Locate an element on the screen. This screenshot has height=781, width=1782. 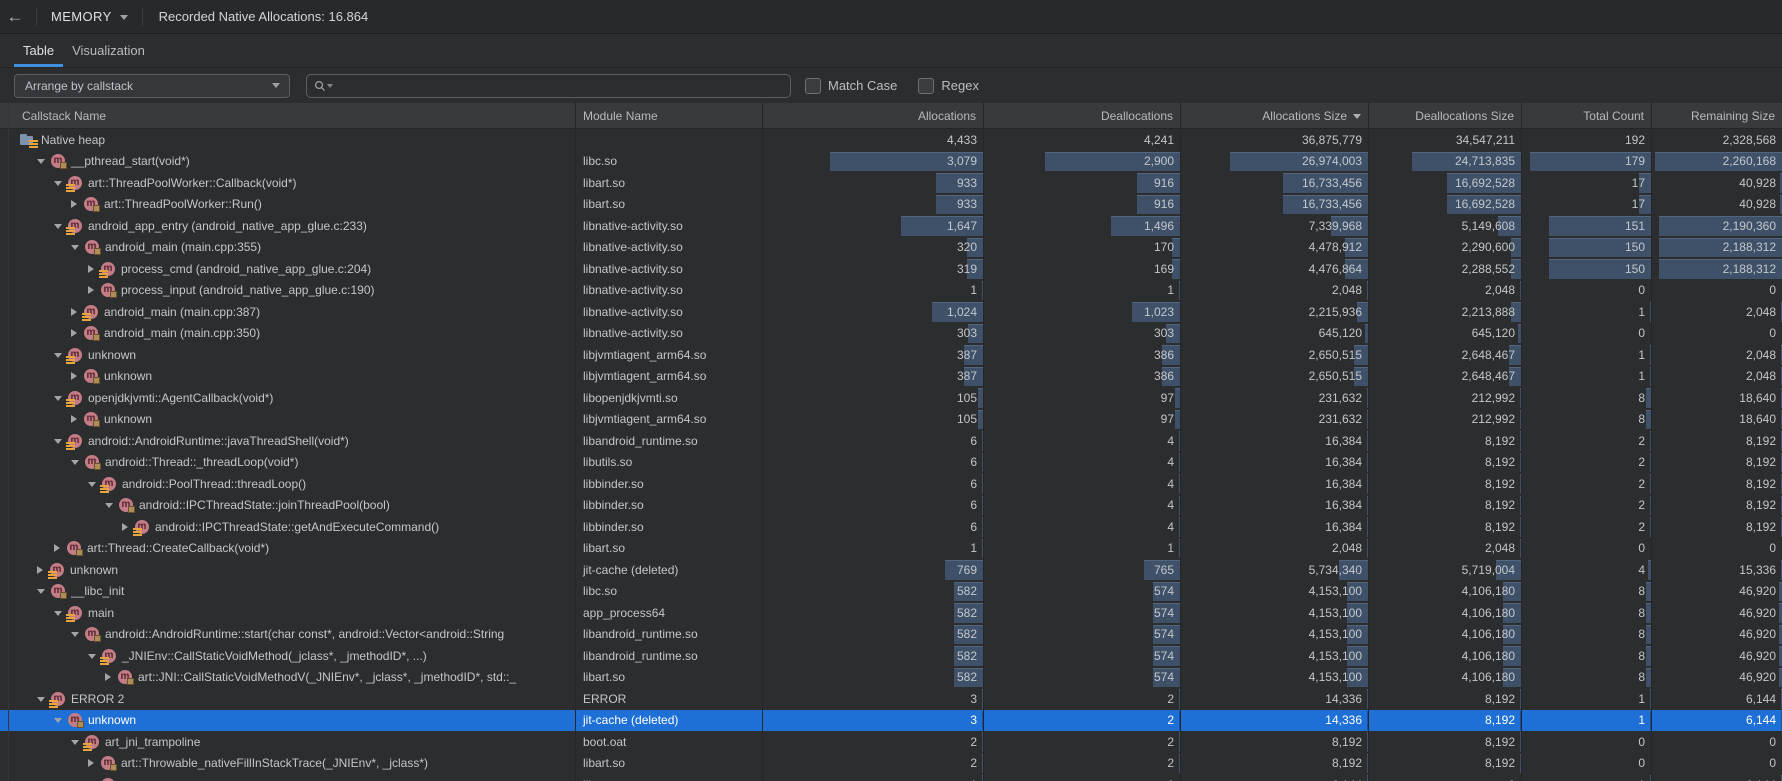
cell-value: 769 is located at coordinates (966, 569).